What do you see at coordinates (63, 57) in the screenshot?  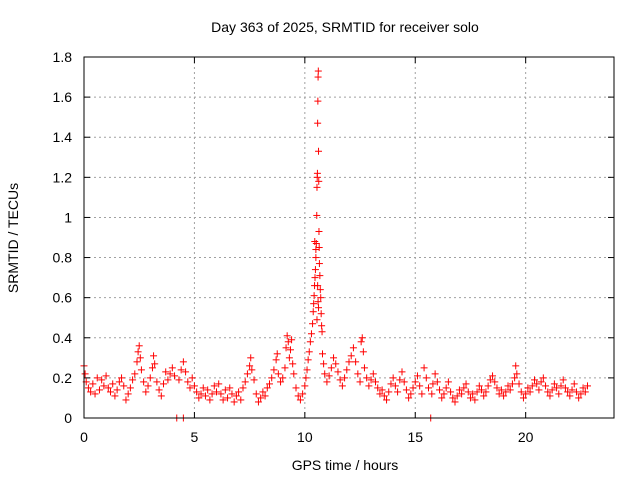 I see `y-tick-label: 1.8` at bounding box center [63, 57].